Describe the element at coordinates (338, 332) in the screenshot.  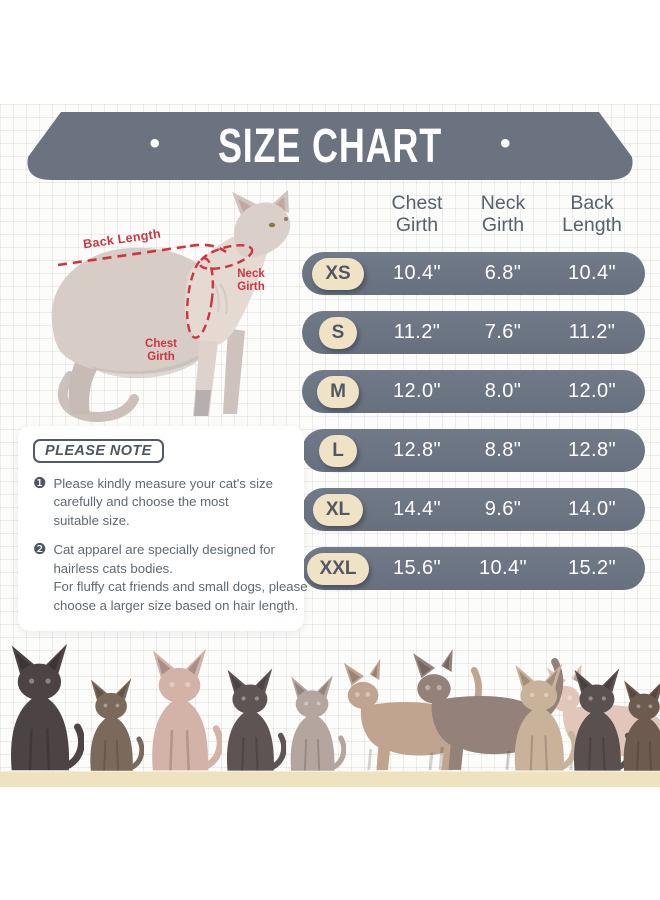
I see `size-badge: S` at that location.